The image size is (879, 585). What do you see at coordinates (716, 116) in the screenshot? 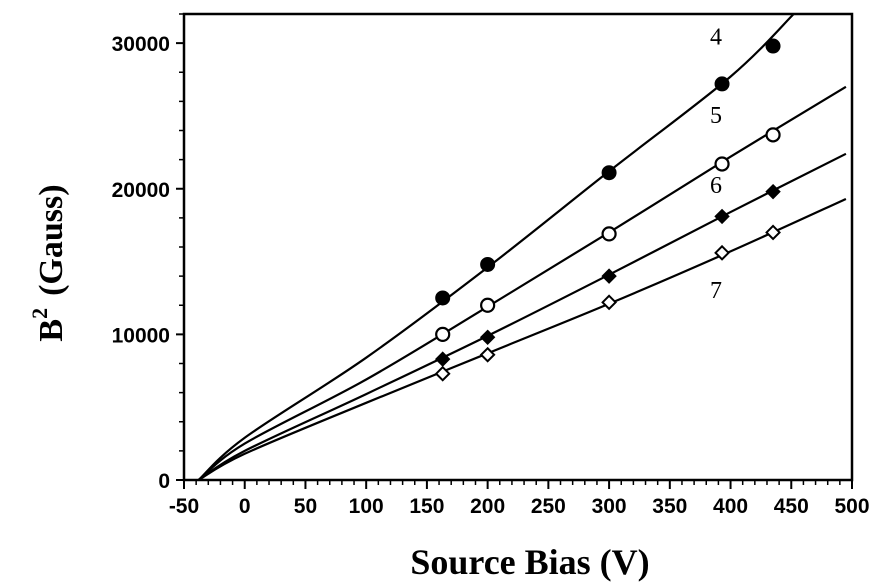
I see `curve-label-5: 5` at bounding box center [716, 116].